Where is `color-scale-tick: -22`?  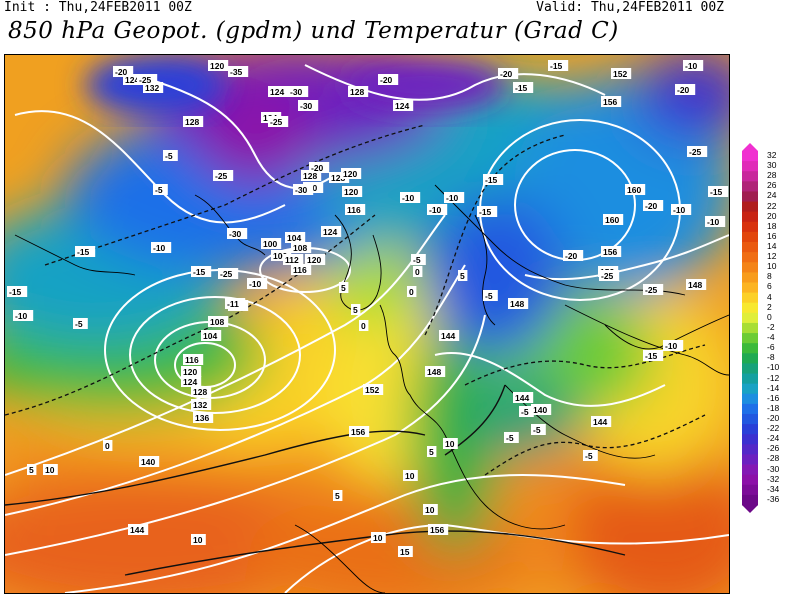
color-scale-tick: -22 is located at coordinates (773, 428).